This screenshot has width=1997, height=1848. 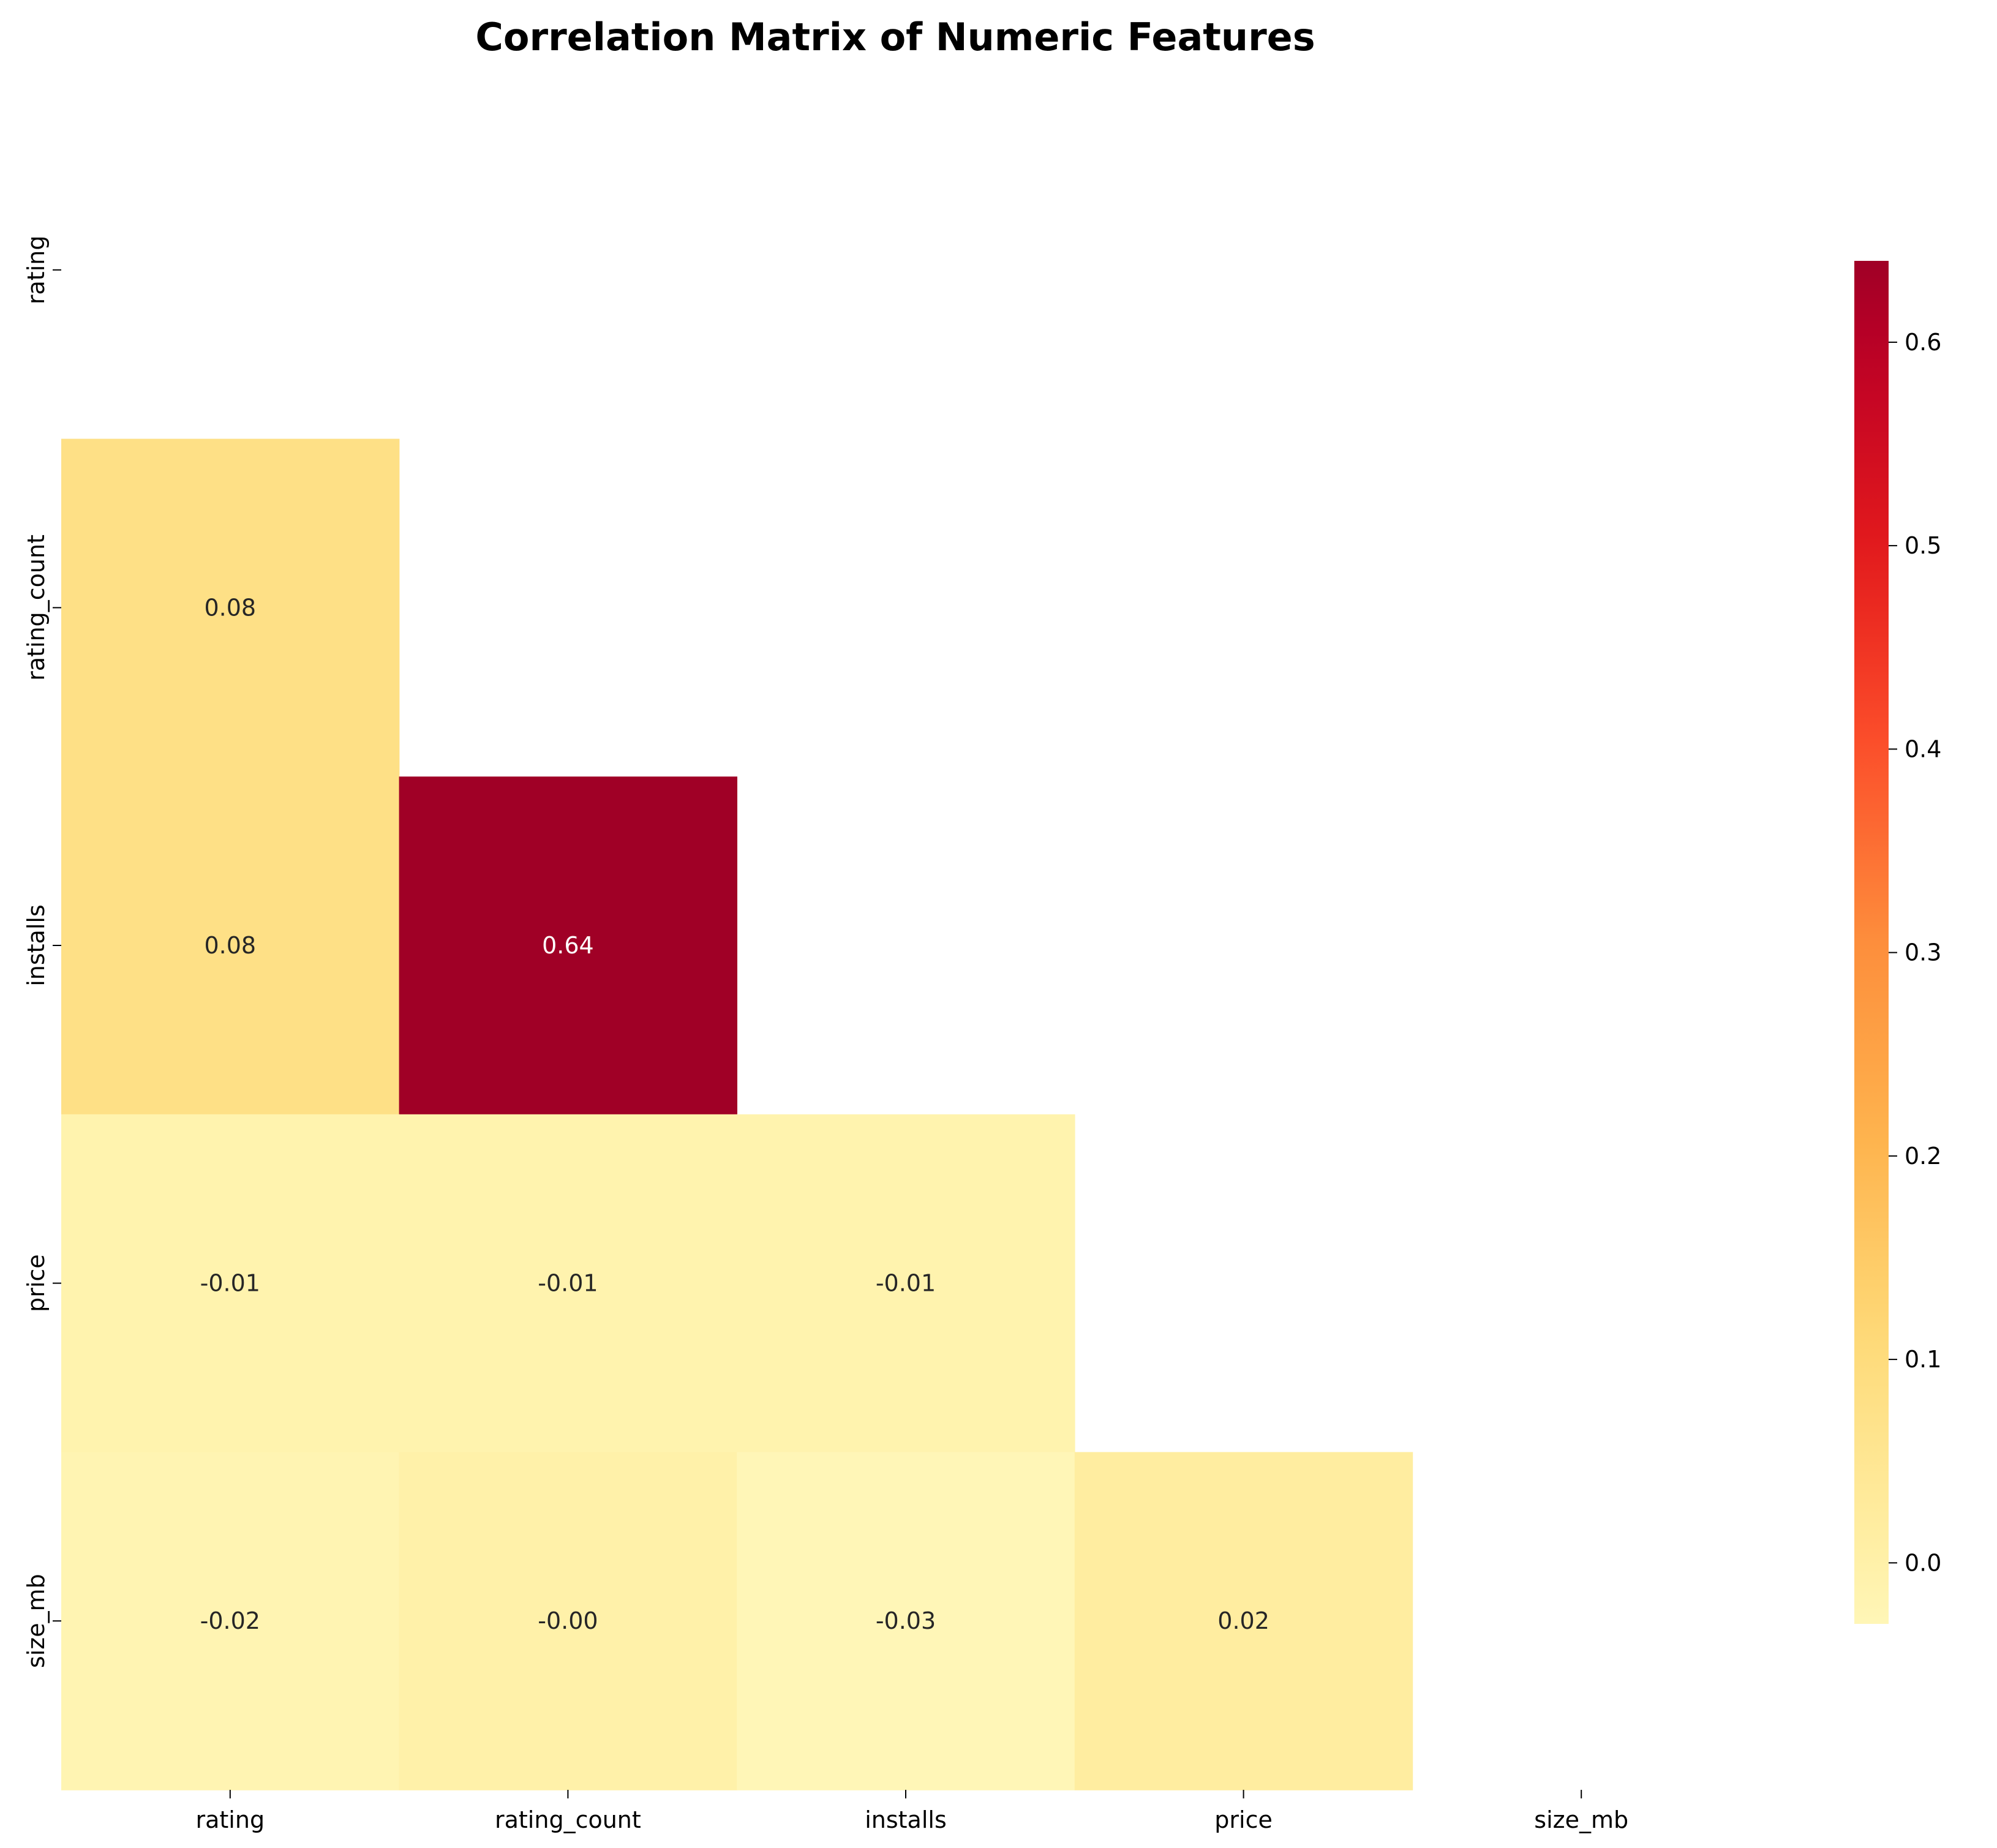 I want to click on colorbar-tick-label: 0.0, so click(x=1923, y=1562).